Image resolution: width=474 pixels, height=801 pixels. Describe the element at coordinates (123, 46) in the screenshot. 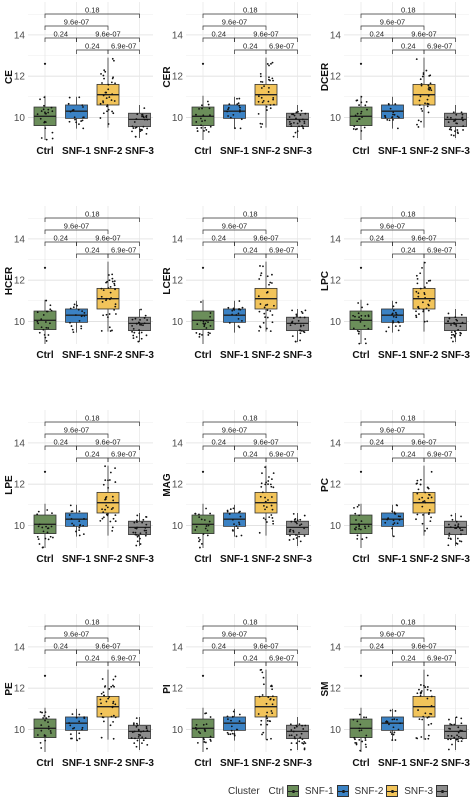

I see `p-value-label: 6.9e-07` at that location.